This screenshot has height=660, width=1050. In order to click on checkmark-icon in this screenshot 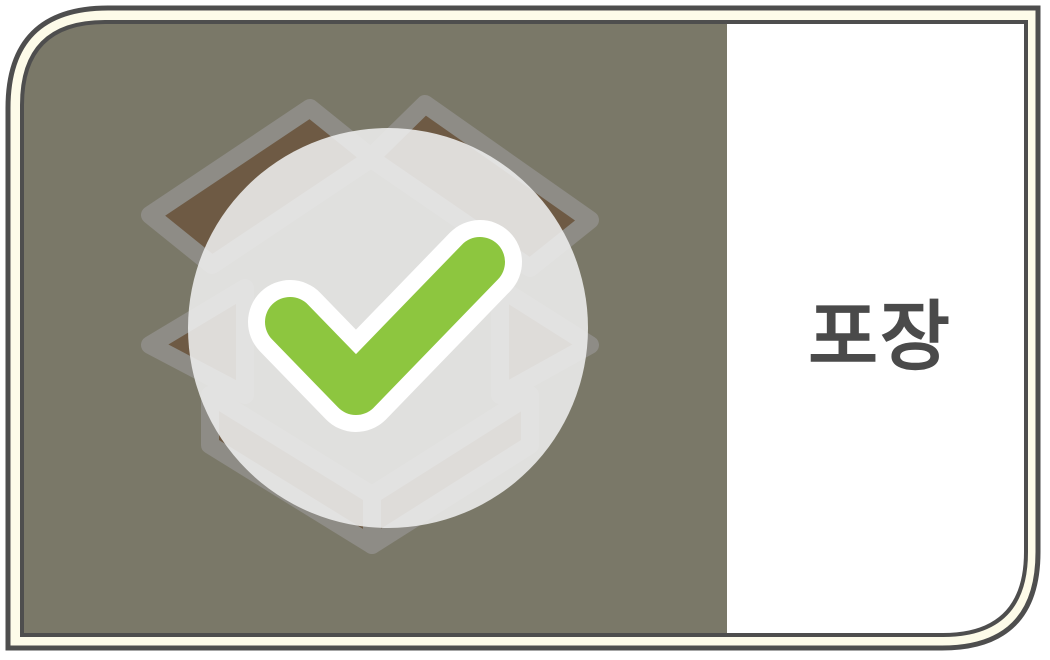, I will do `click(385, 326)`.